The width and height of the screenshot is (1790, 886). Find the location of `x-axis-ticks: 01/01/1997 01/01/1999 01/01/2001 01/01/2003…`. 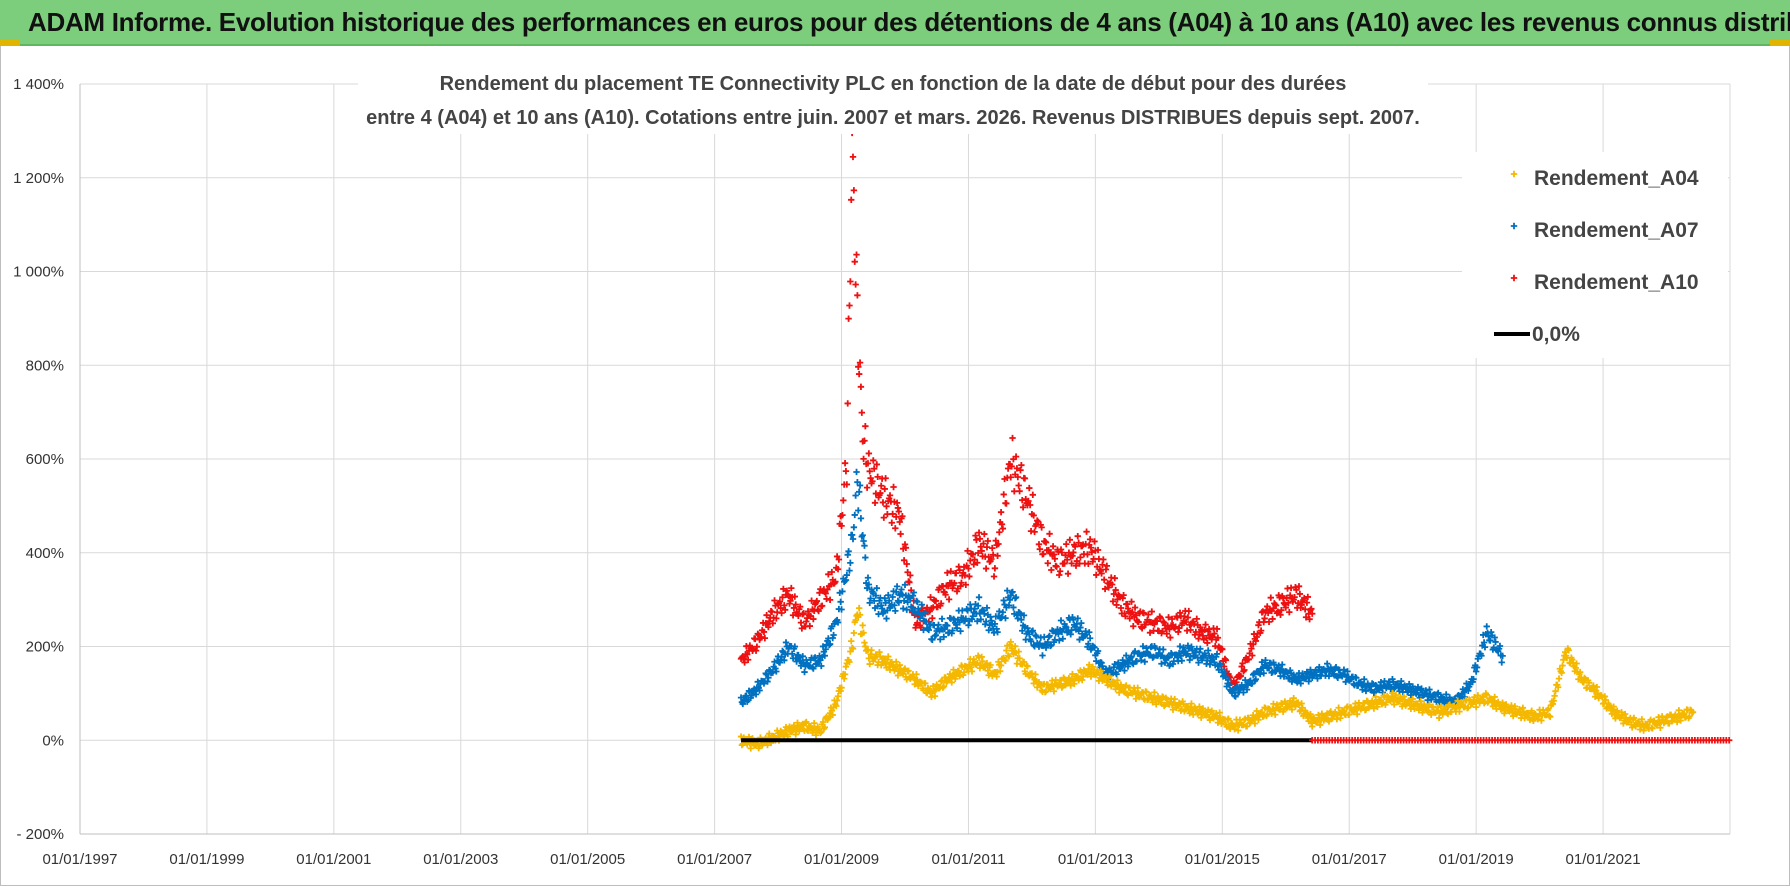

x-axis-ticks: 01/01/1997 01/01/1999 01/01/2001 01/01/2003… is located at coordinates (841, 859).